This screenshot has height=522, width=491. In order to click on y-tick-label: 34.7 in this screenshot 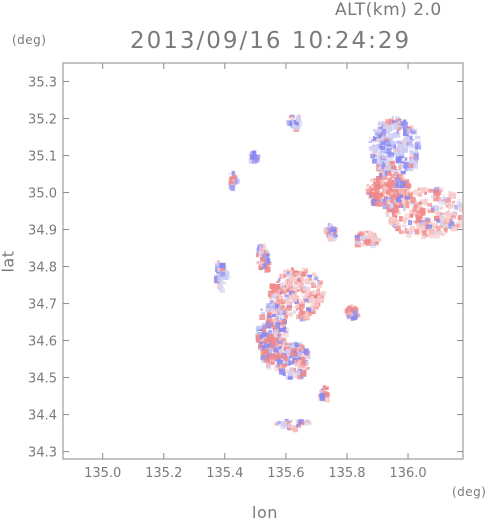, I will do `click(42, 305)`.